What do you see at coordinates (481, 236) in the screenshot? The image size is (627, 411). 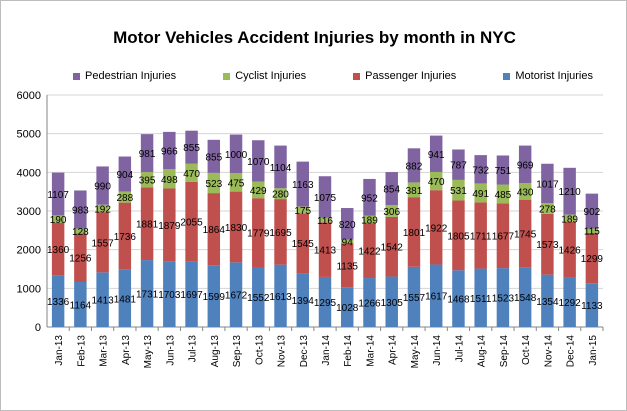 I see `data-label: 1711` at bounding box center [481, 236].